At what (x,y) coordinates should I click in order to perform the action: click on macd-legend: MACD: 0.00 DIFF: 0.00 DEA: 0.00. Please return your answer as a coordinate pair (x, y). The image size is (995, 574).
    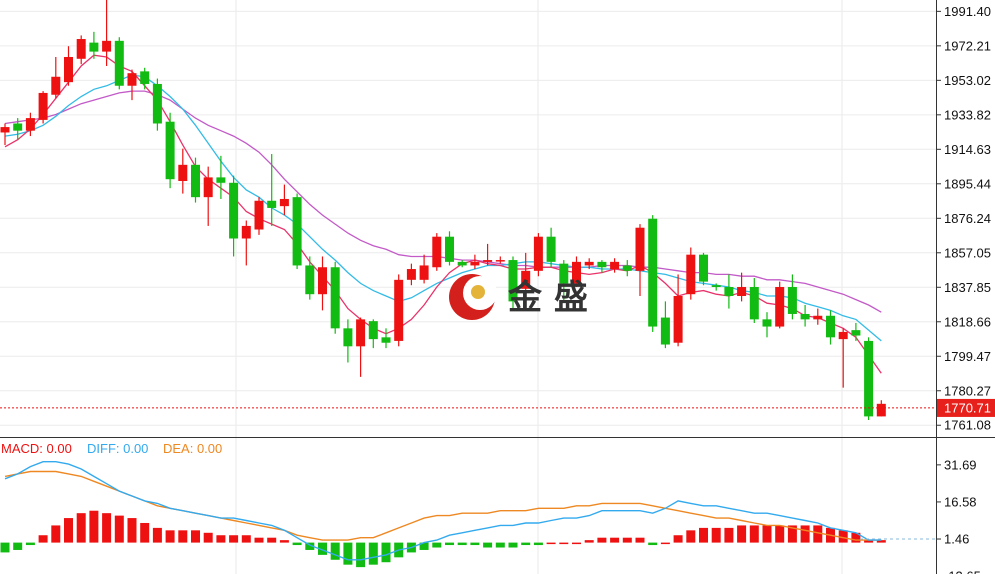
    Looking at the image, I should click on (111, 448).